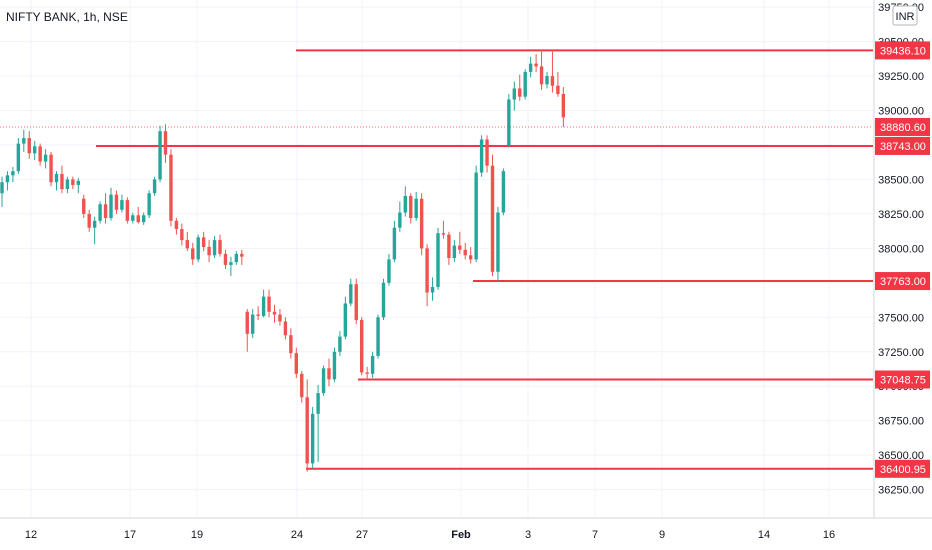  Describe the element at coordinates (31, 535) in the screenshot. I see `x-tick-label: 12` at that location.